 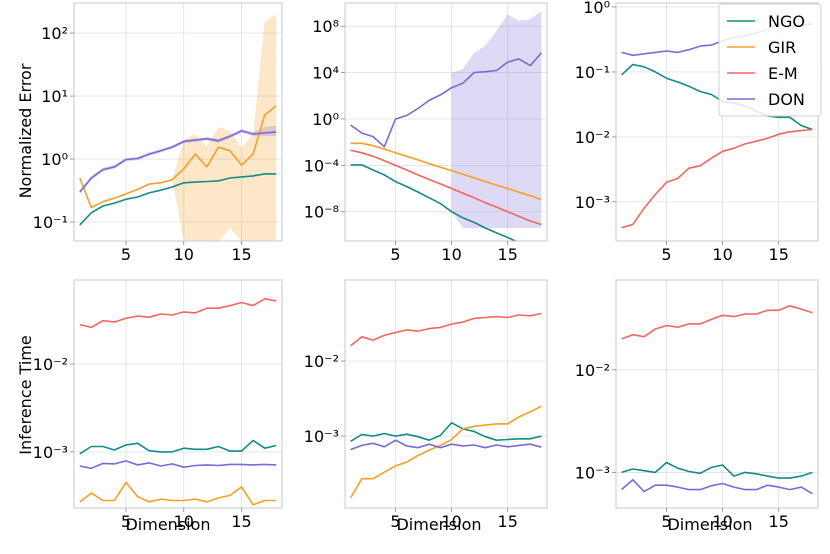 What do you see at coordinates (321, 212) in the screenshot?
I see `y-tick-label: 10⁻⁸` at bounding box center [321, 212].